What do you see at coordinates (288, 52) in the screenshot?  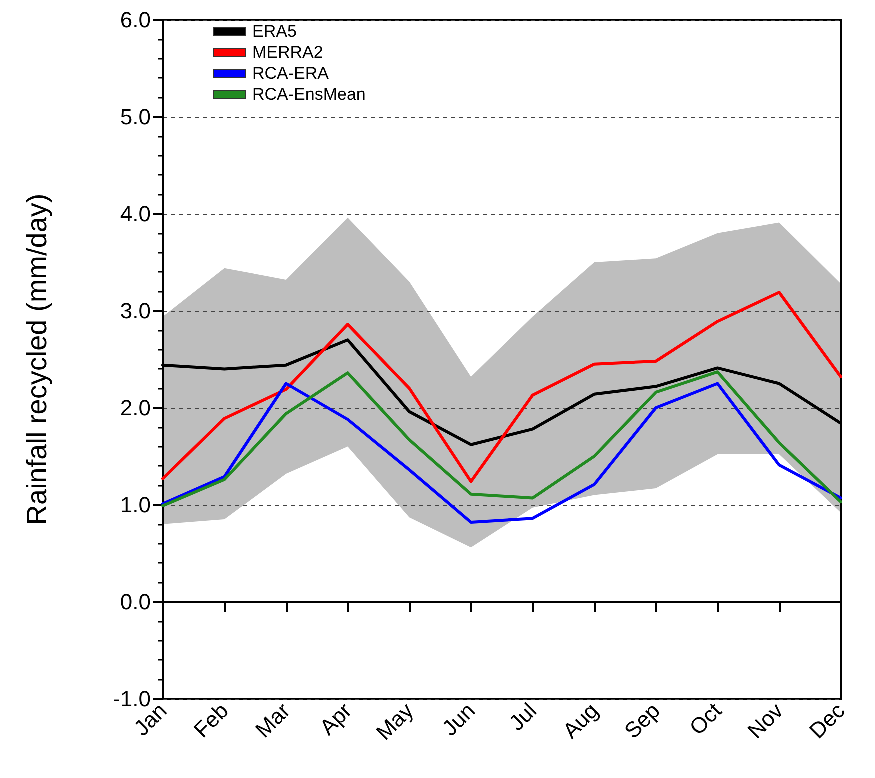 I see `legend-label: MERRA2` at bounding box center [288, 52].